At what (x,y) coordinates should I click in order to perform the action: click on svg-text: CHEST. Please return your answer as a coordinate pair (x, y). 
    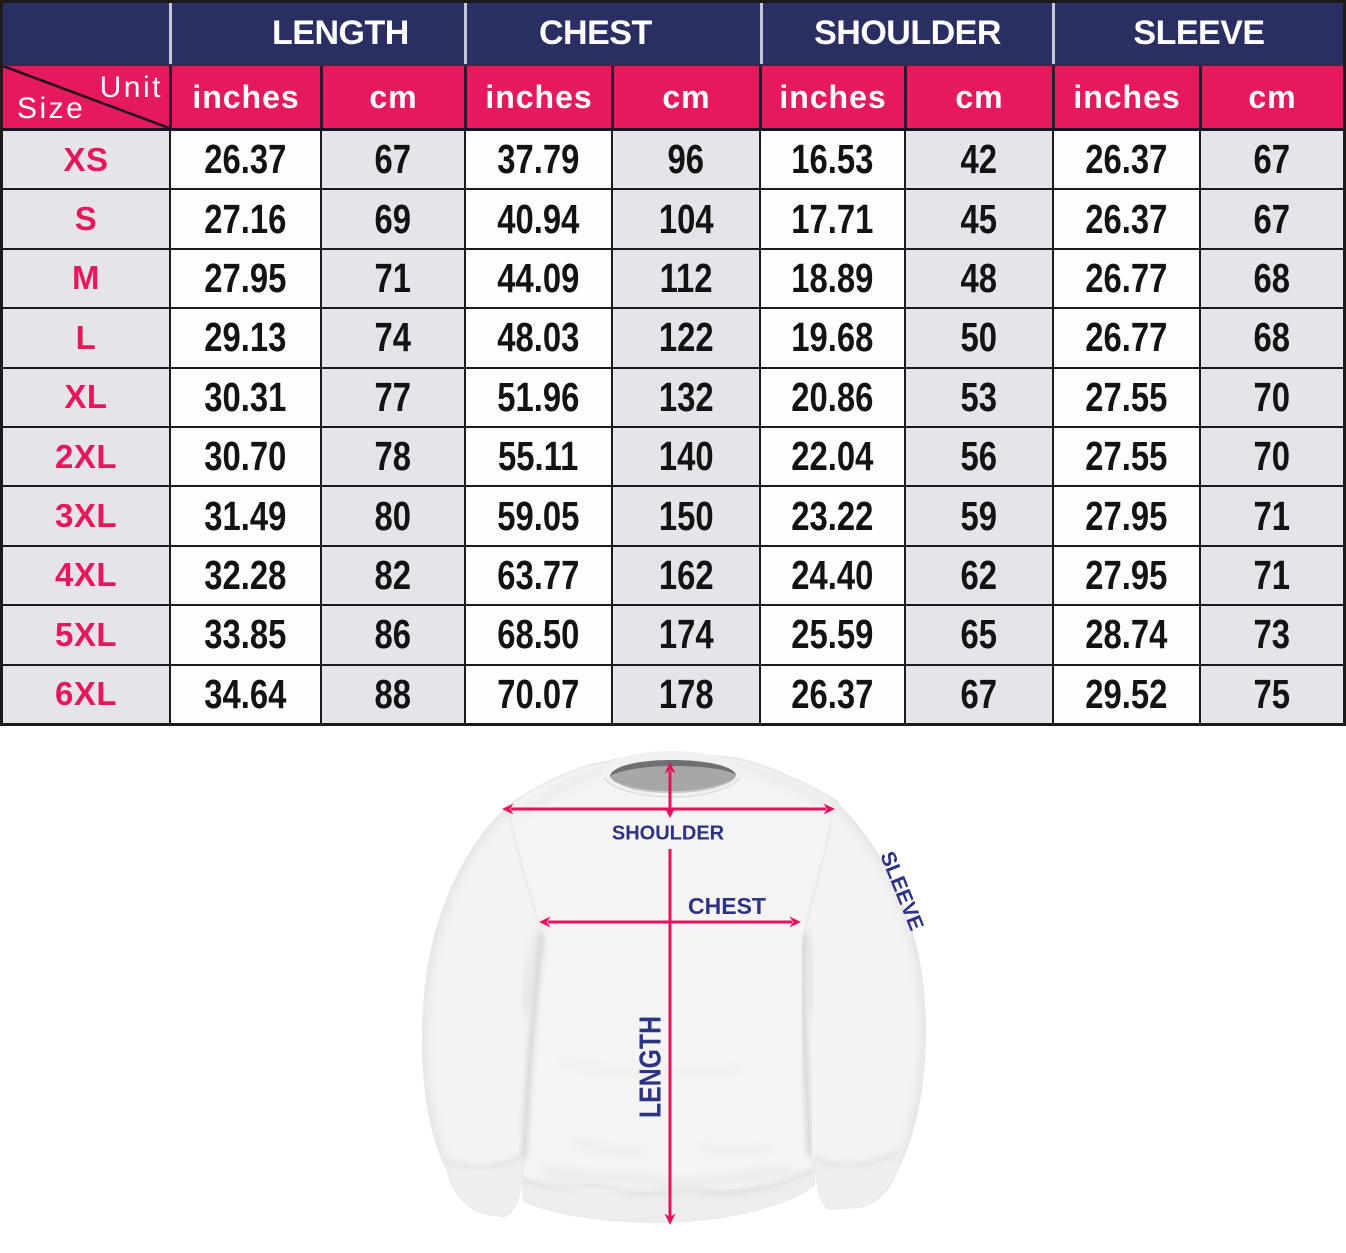
    Looking at the image, I should click on (727, 906).